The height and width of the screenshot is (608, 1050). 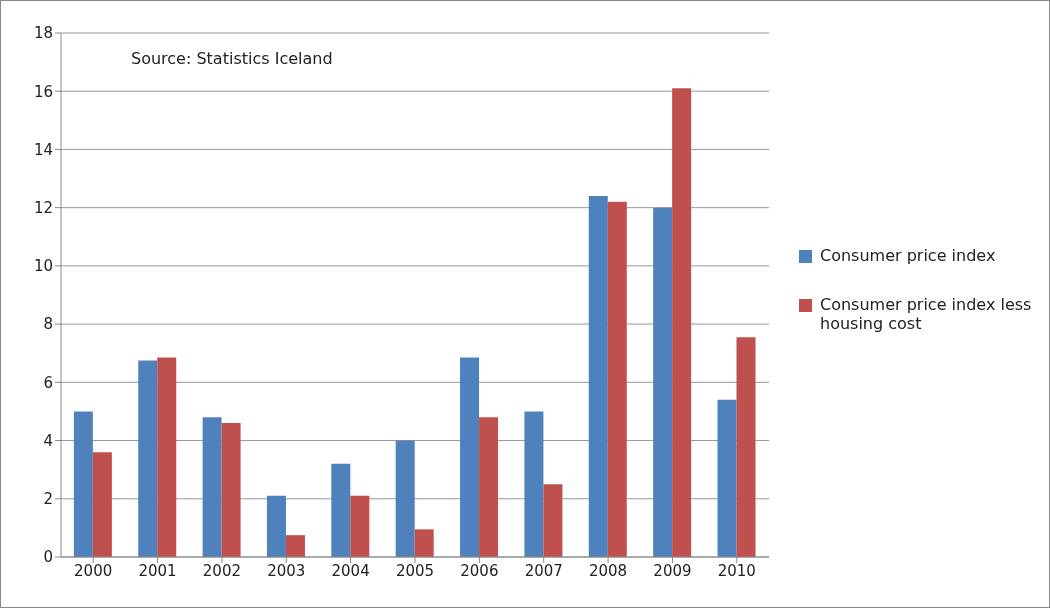 I want to click on x-tick-label: 2002, so click(x=221, y=570).